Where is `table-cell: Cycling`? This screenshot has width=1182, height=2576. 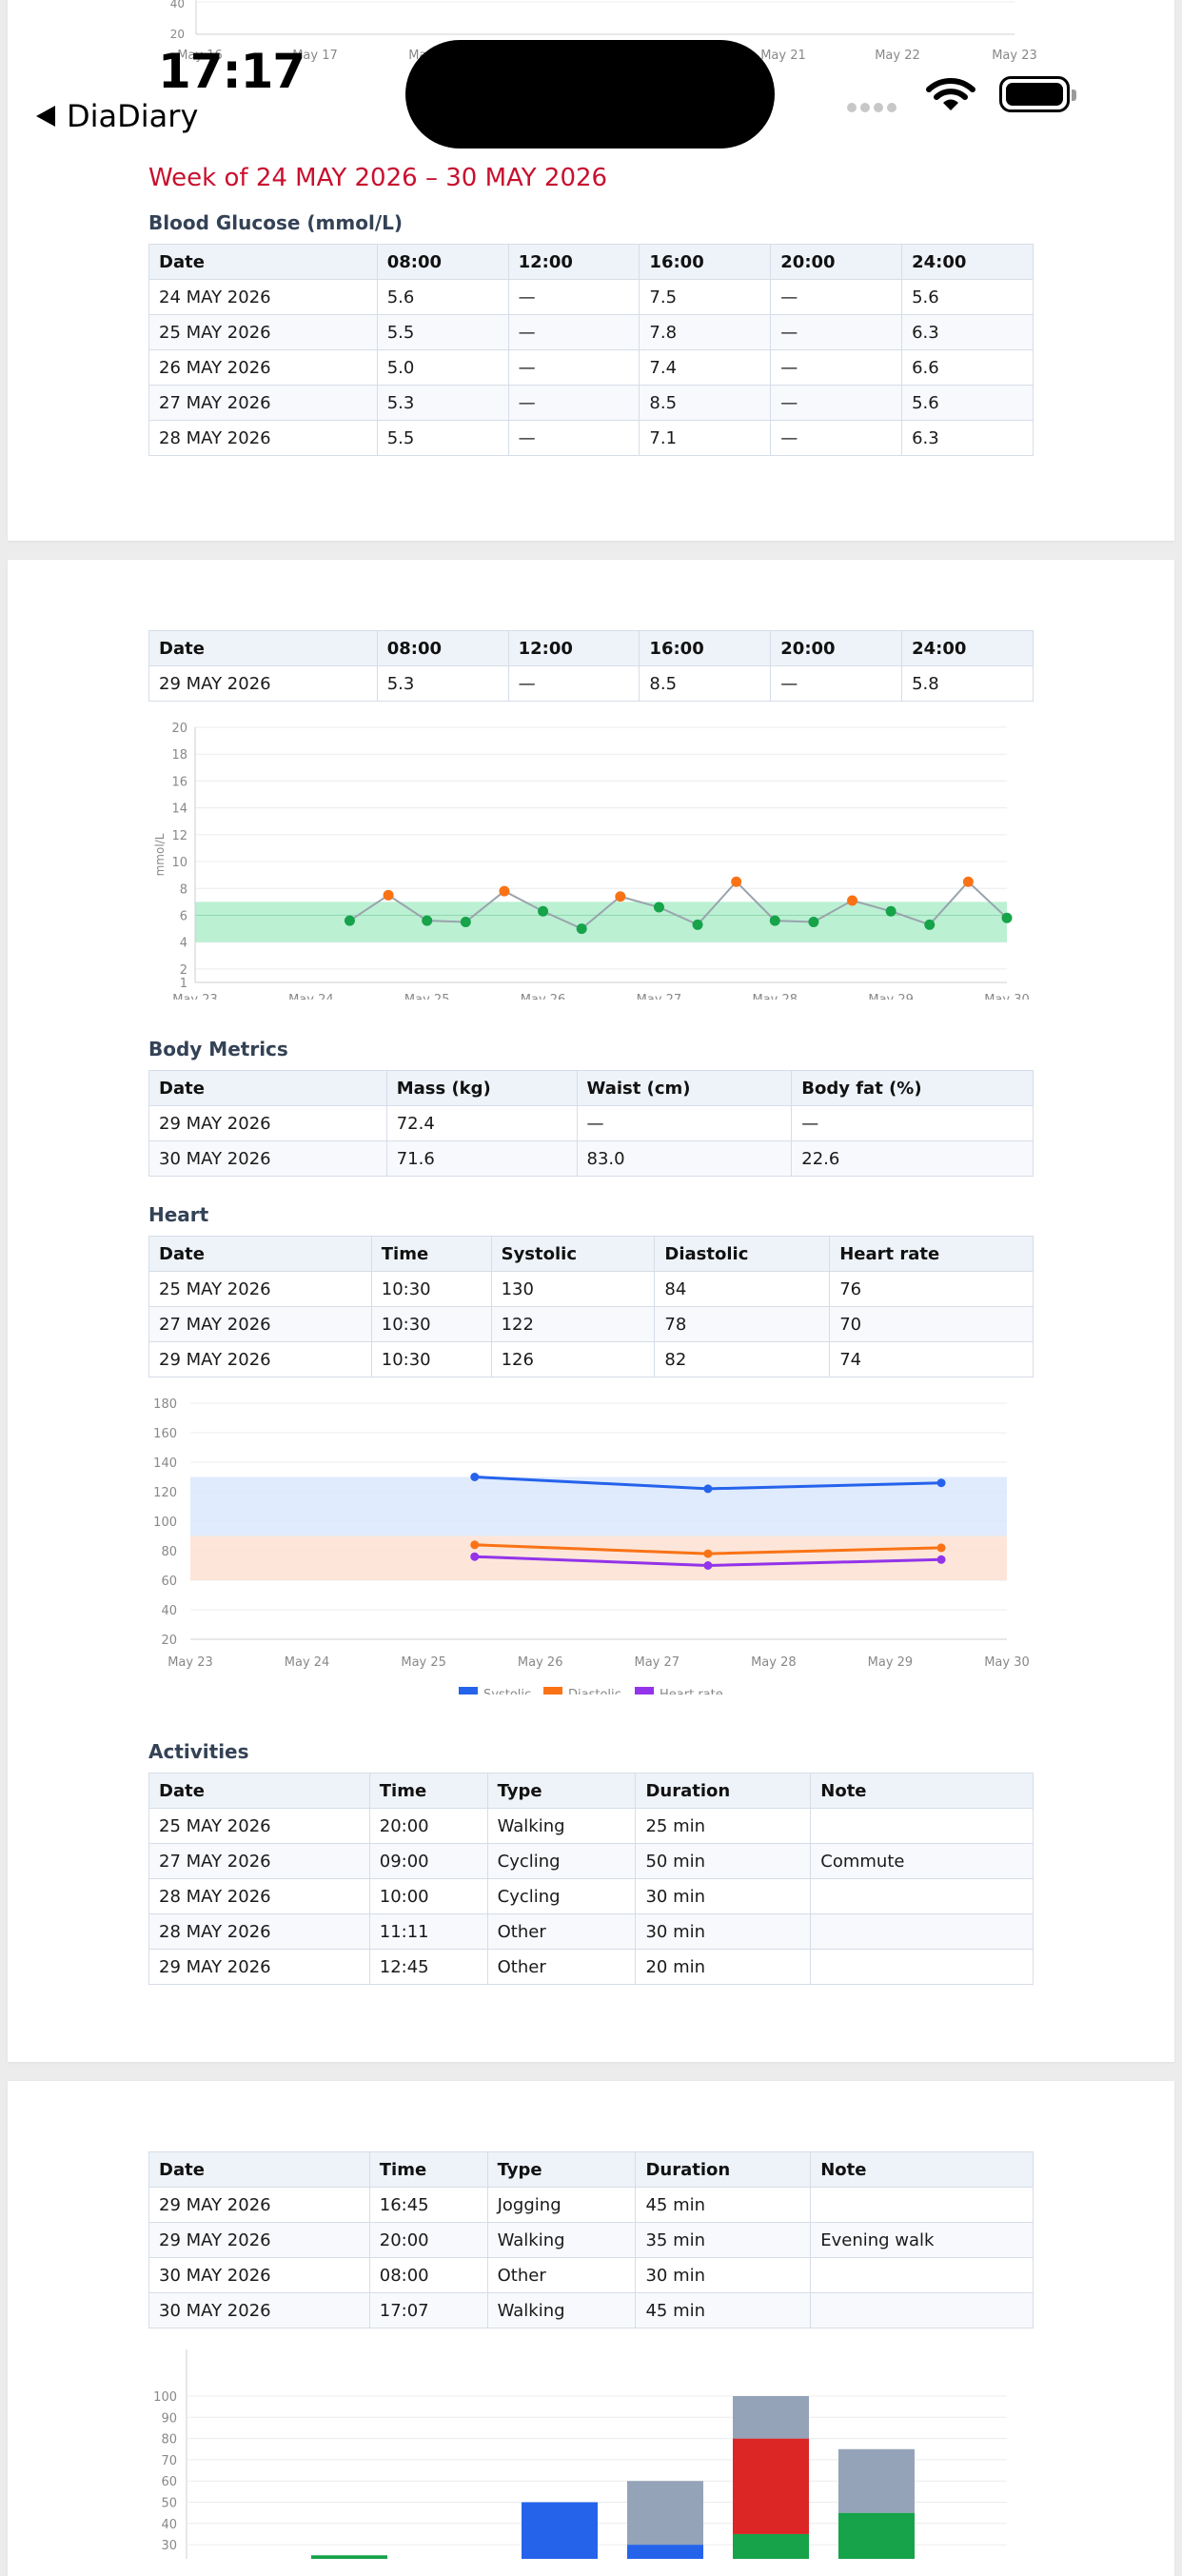 table-cell: Cycling is located at coordinates (561, 1861).